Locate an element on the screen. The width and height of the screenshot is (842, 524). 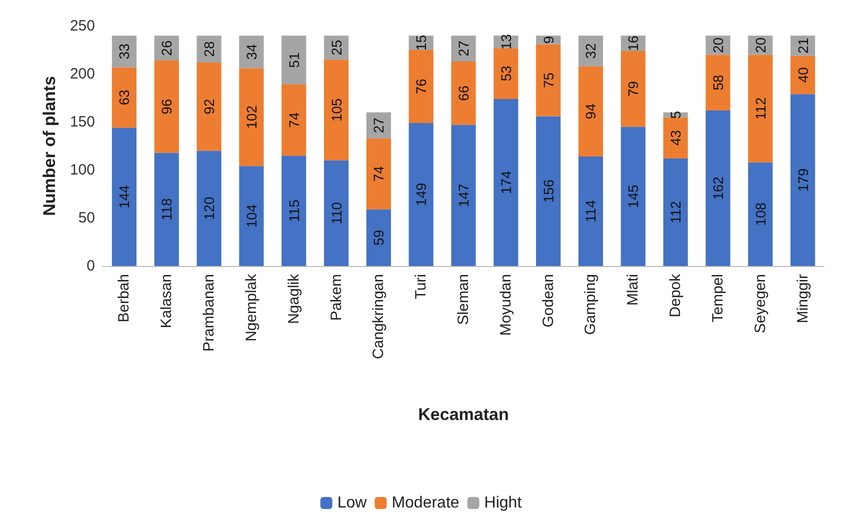
y-tick-label: 0 is located at coordinates (90, 266).